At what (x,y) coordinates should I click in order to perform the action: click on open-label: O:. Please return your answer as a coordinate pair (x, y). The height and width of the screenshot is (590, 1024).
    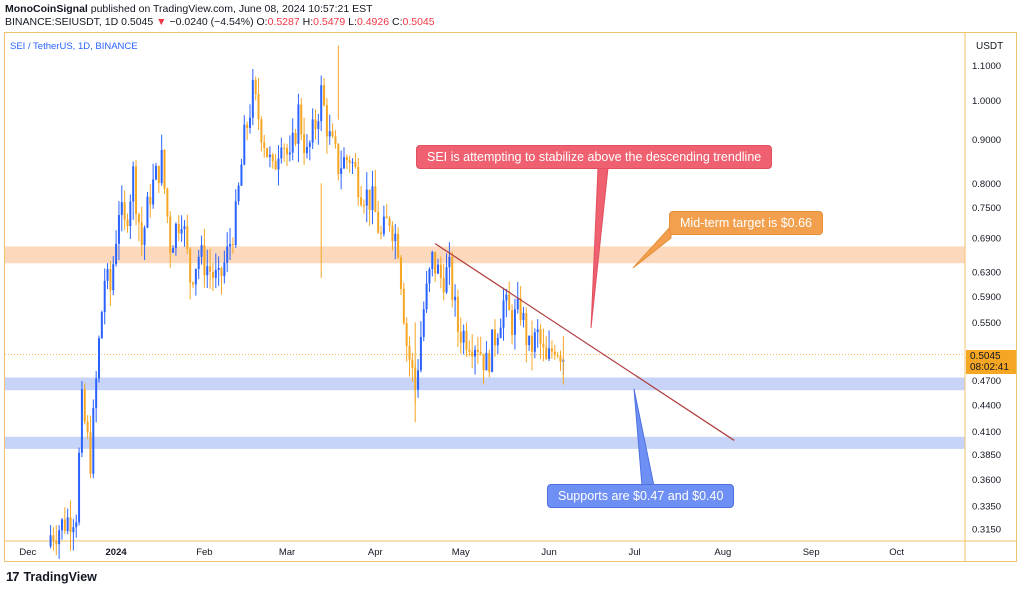
    Looking at the image, I should click on (262, 22).